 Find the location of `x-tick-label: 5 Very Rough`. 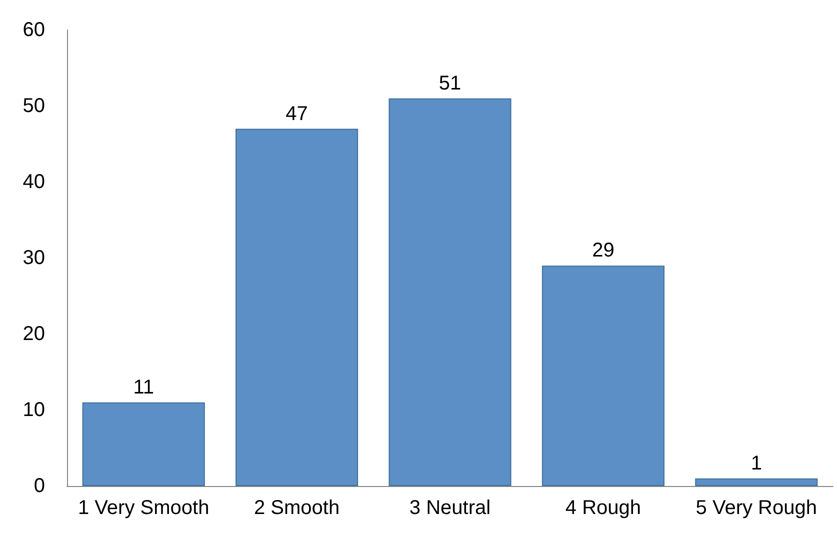

x-tick-label: 5 Very Rough is located at coordinates (756, 508).